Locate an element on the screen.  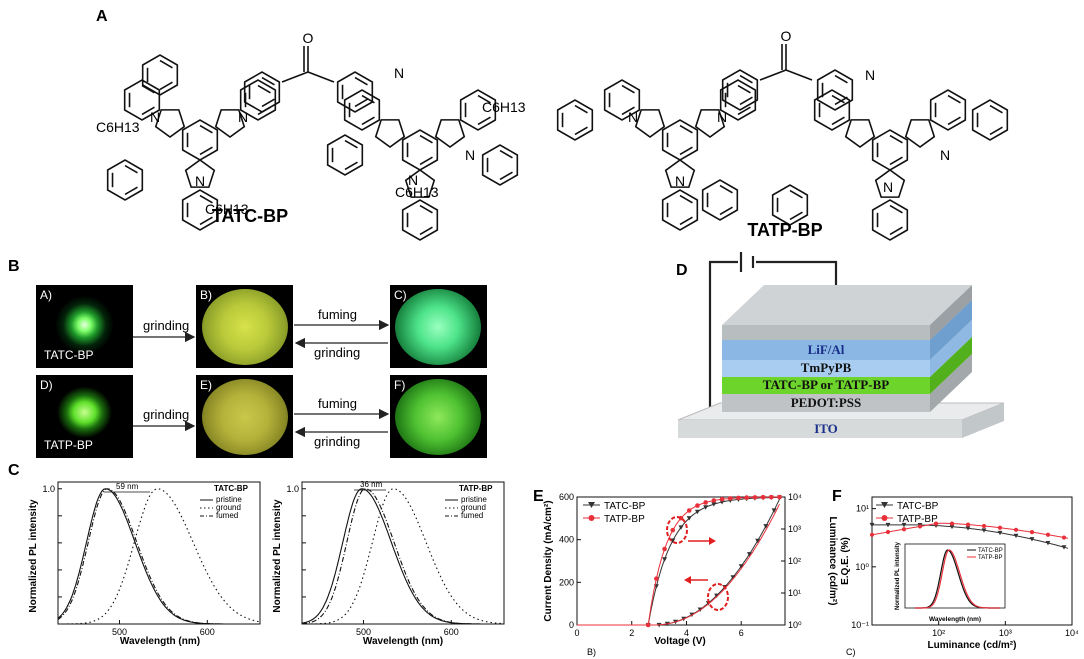
f-inset-legend-1: TATP-BP is located at coordinates (990, 558).